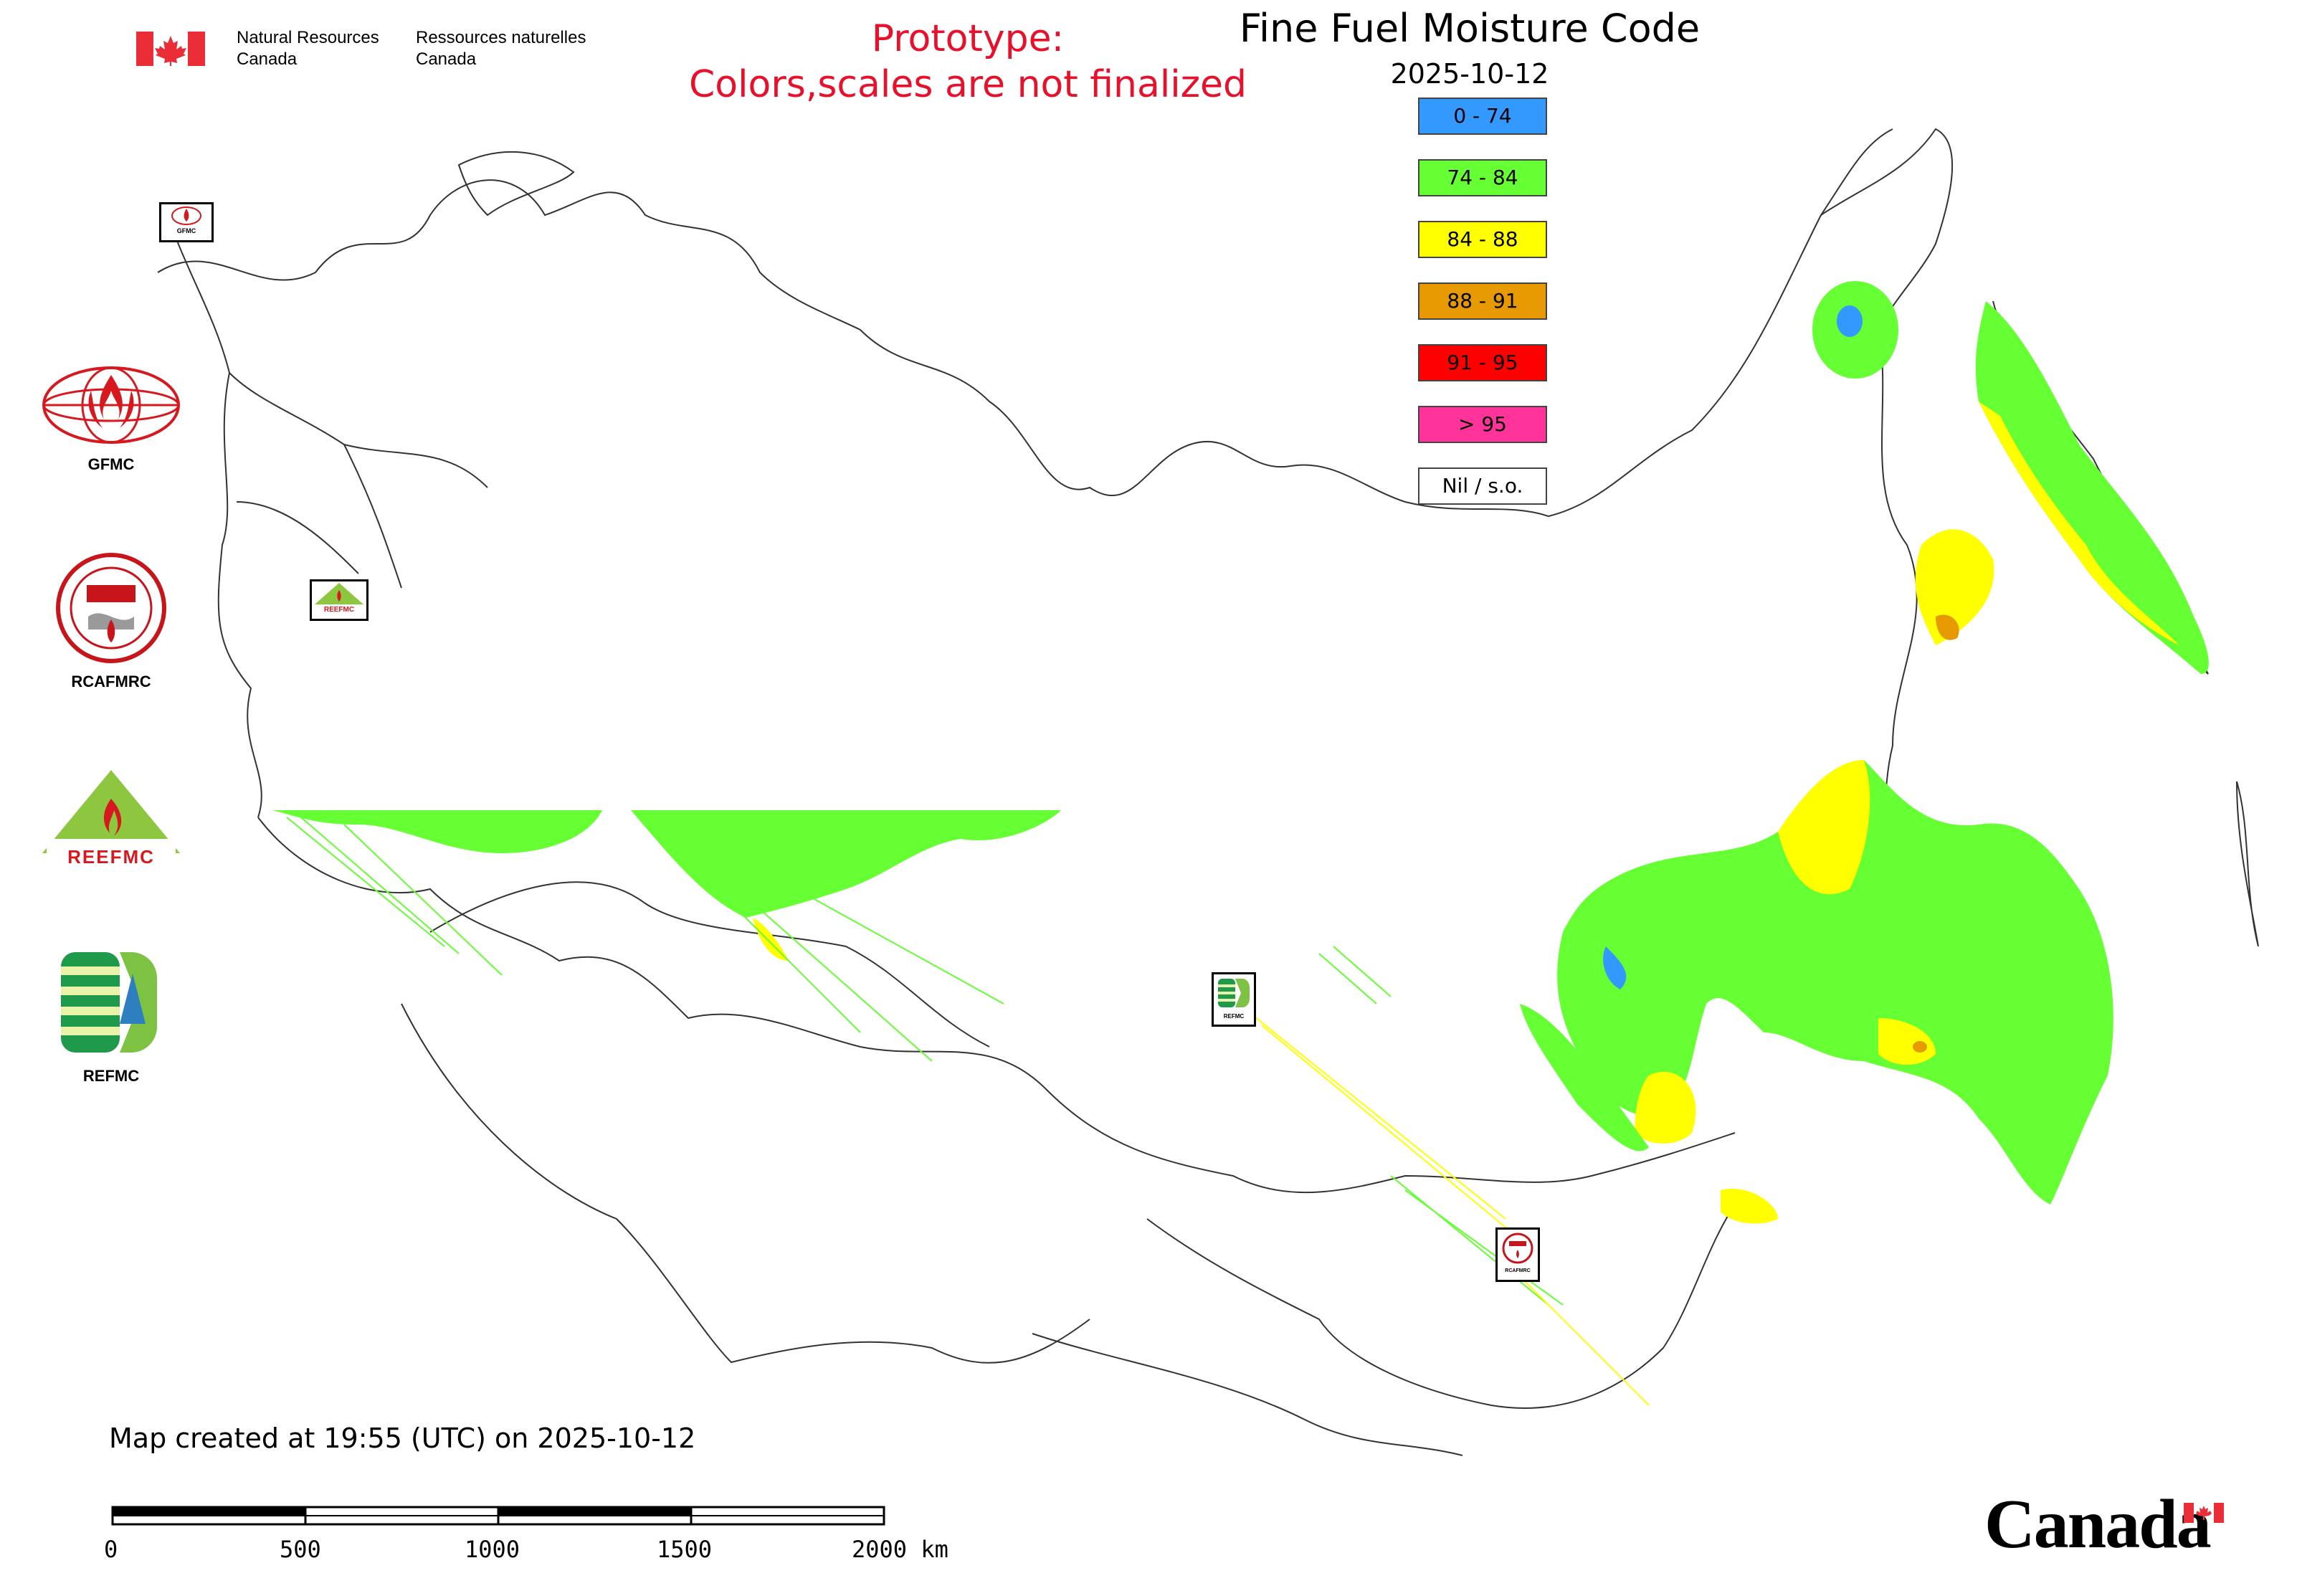 The image size is (2302, 1596). What do you see at coordinates (2204, 1513) in the screenshot?
I see `wordmark-flag-icon` at bounding box center [2204, 1513].